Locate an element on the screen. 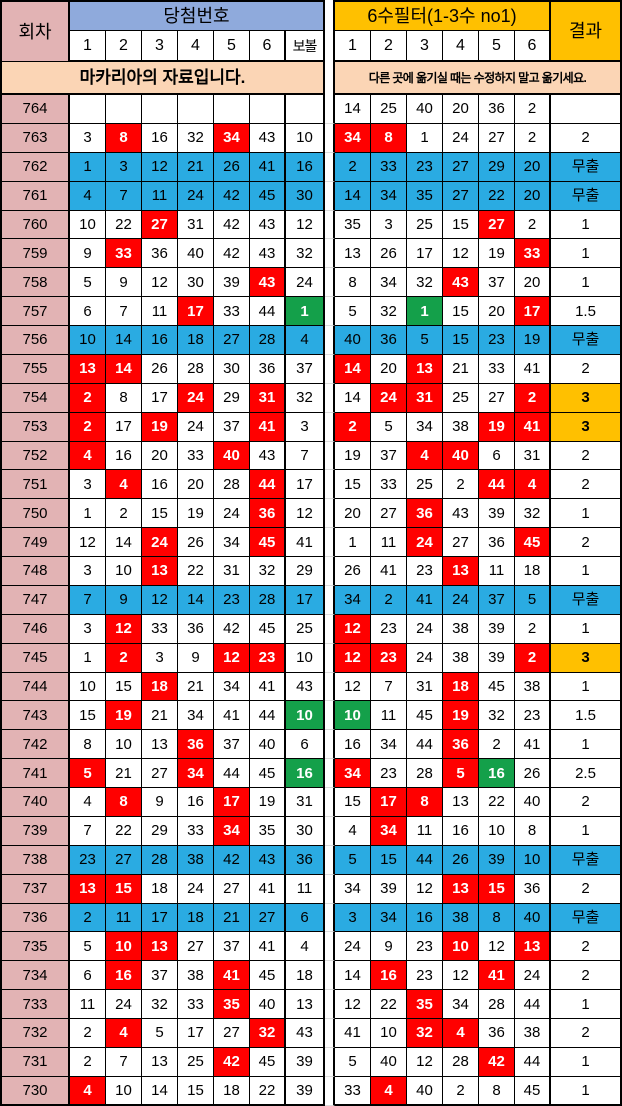 The width and height of the screenshot is (622, 1106). winning-number-cell: 27 is located at coordinates (196, 947).